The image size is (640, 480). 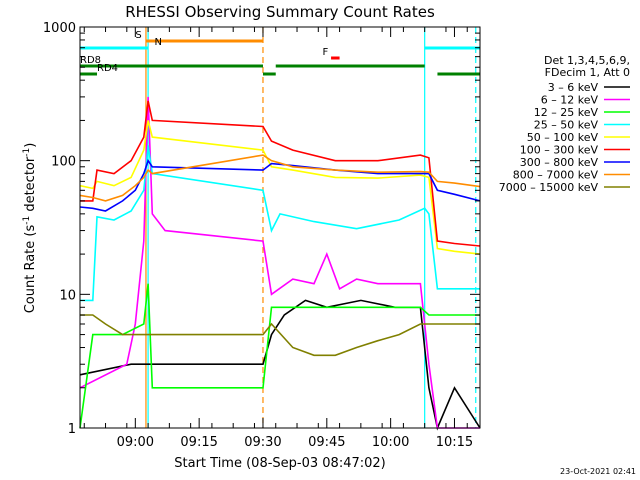 I want to click on y-tick-label: 1000, so click(x=59, y=28).